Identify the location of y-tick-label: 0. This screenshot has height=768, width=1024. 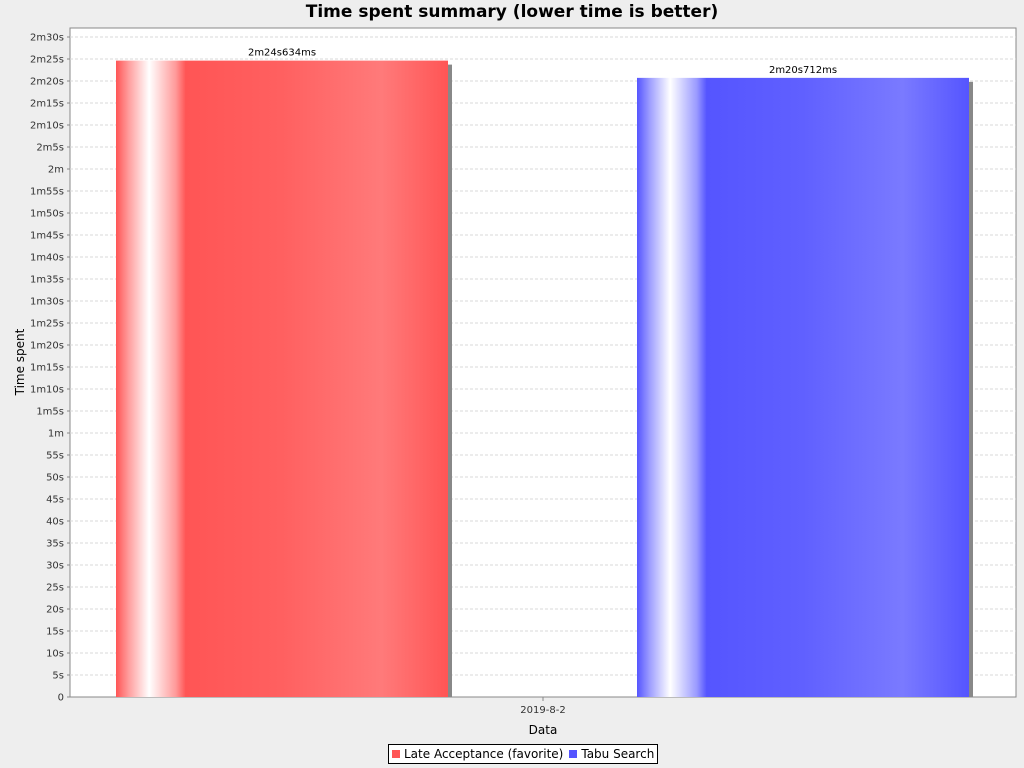
(61, 698).